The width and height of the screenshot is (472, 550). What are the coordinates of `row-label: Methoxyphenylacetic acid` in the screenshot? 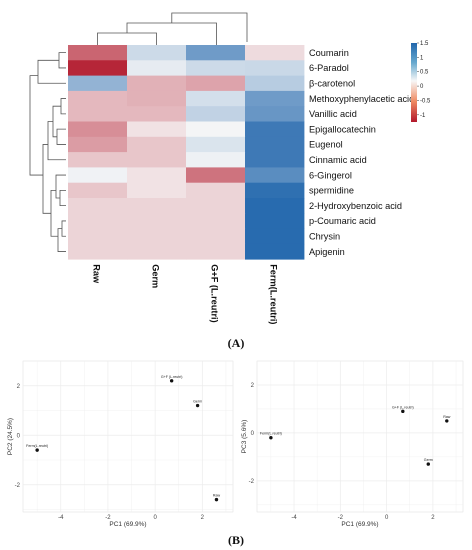 It's located at (361, 99).